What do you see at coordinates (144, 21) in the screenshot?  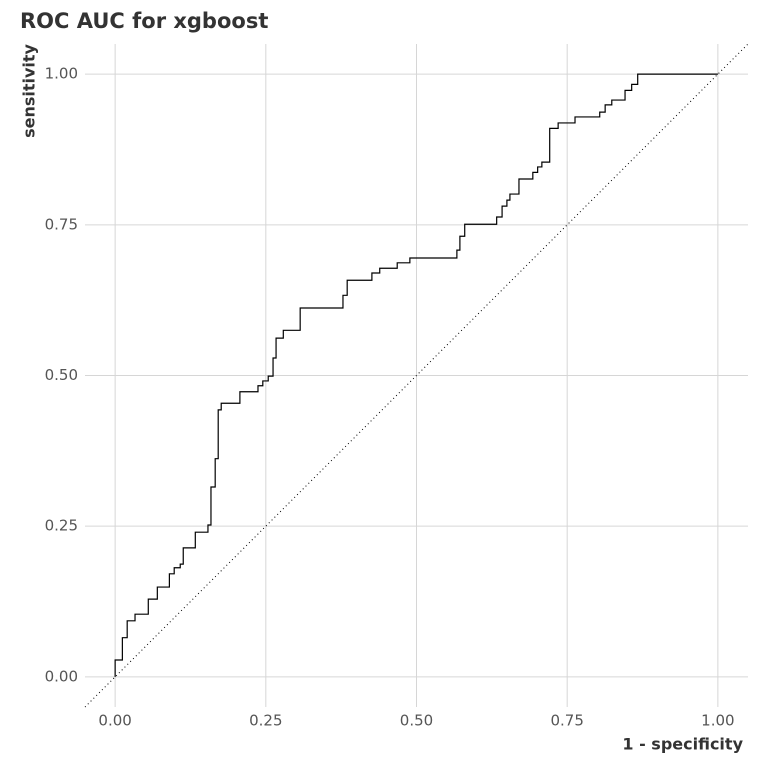 I see `chart-title: ROC AUC for xgboost` at bounding box center [144, 21].